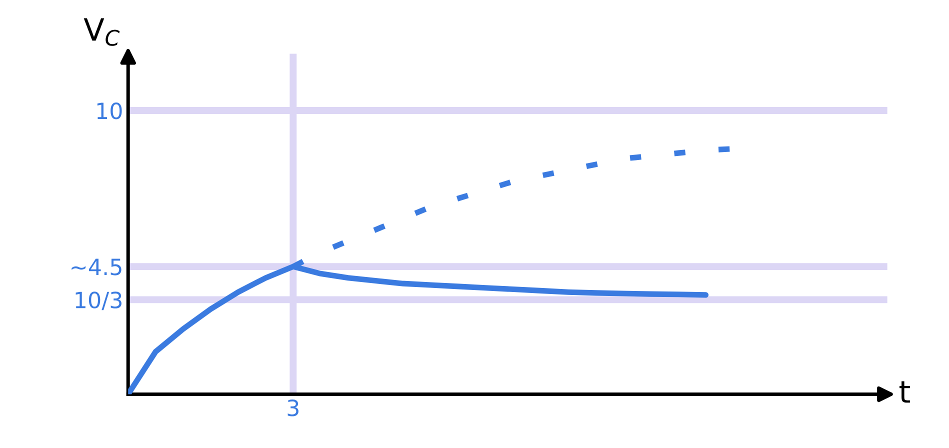 Image resolution: width=949 pixels, height=448 pixels. Describe the element at coordinates (99, 301) in the screenshot. I see `y-tick-label: 10/3` at that location.